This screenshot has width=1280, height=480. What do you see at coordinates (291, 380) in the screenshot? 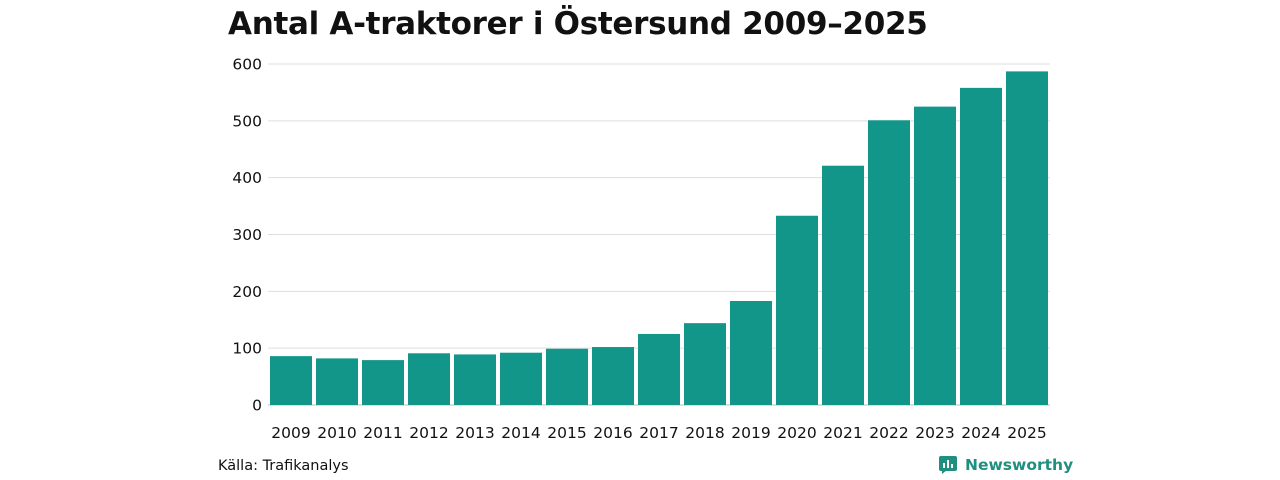
I see `bar-2009` at bounding box center [291, 380].